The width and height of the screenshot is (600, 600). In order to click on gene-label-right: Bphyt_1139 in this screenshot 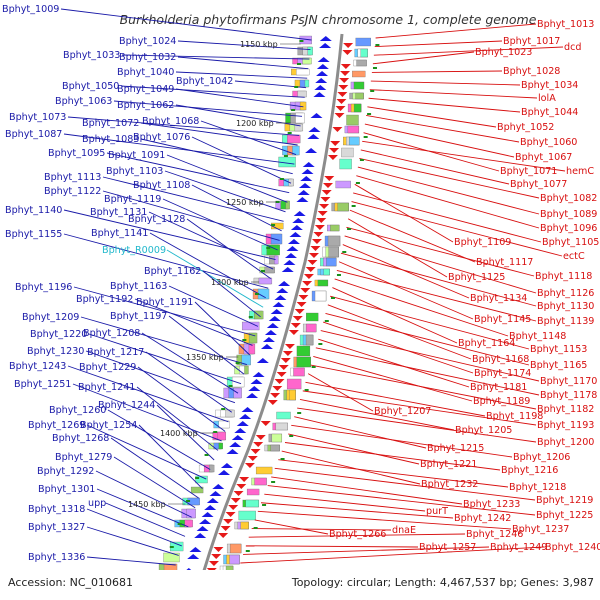, I will do `click(565, 321)`.